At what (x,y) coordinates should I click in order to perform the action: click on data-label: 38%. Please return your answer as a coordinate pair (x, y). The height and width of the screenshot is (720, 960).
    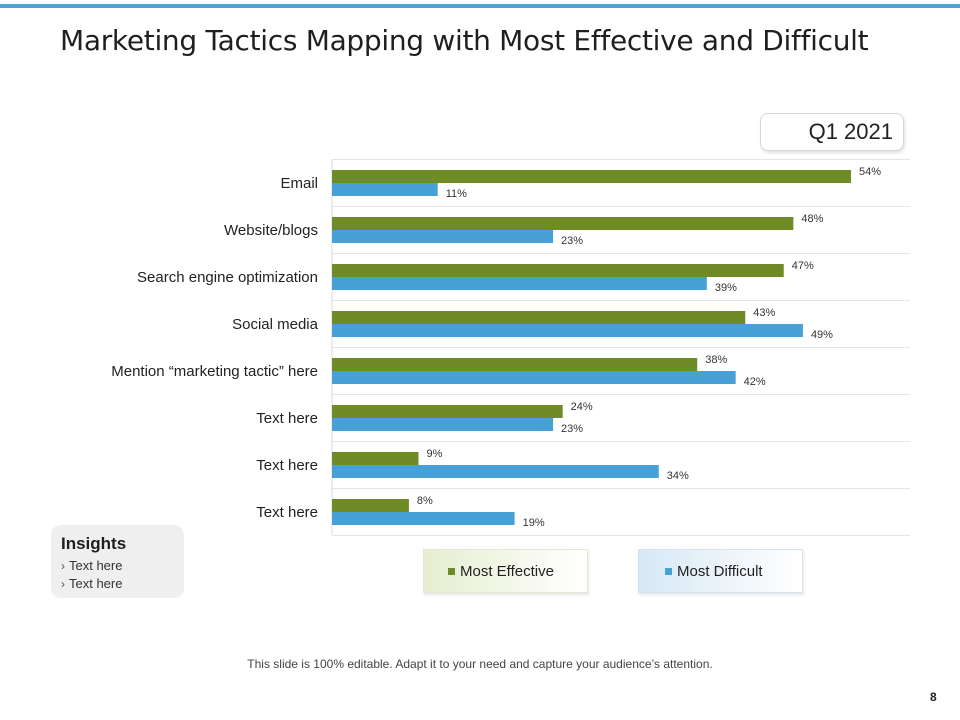
    Looking at the image, I should click on (716, 360).